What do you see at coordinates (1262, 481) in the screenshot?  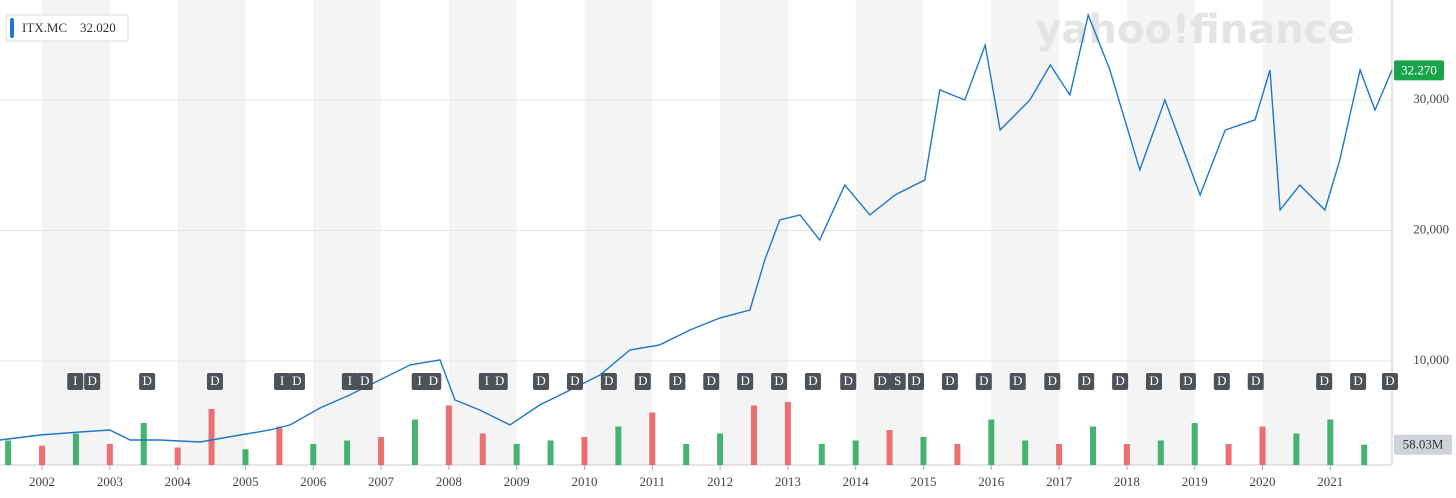 I see `x-tick-label: 2020` at bounding box center [1262, 481].